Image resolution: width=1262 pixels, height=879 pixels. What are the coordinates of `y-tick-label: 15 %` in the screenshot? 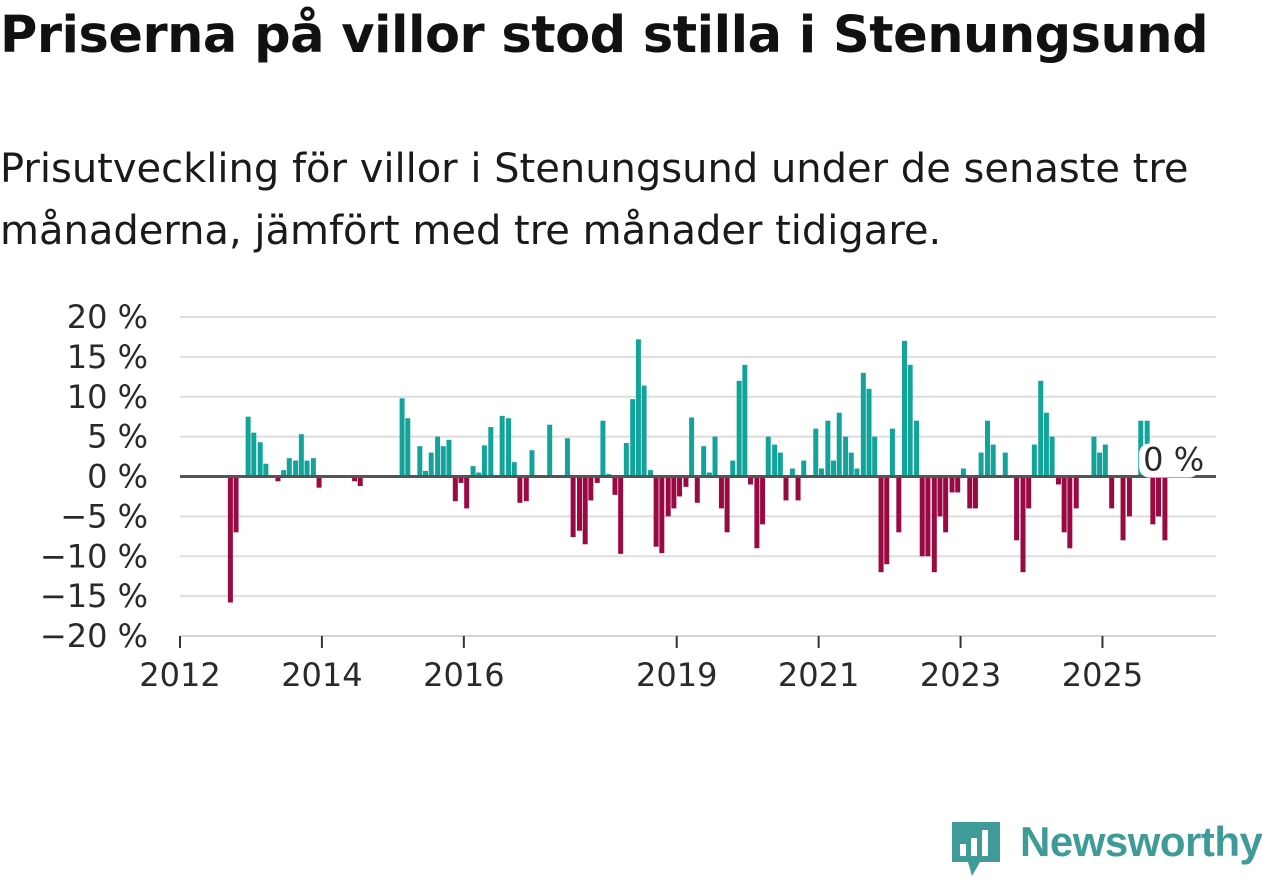 It's located at (107, 357).